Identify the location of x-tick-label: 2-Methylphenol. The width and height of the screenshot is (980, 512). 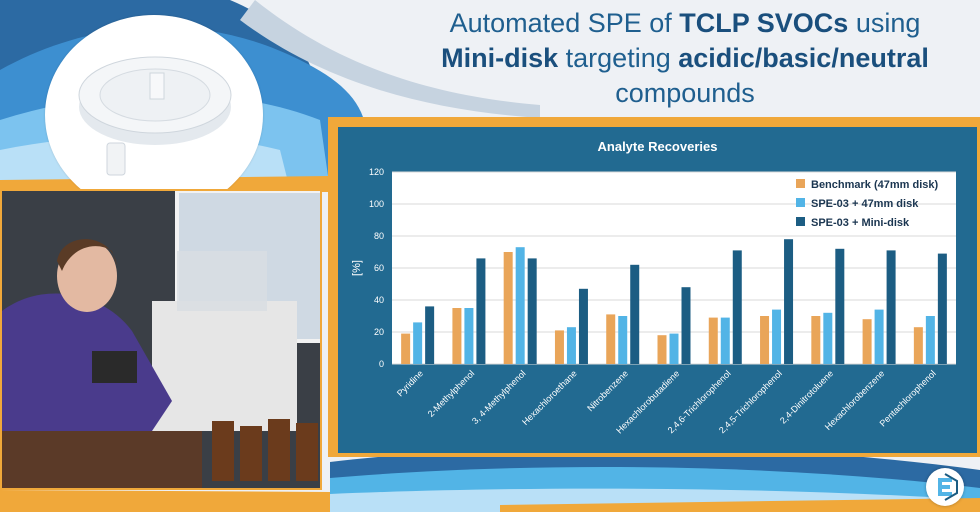
(451, 393).